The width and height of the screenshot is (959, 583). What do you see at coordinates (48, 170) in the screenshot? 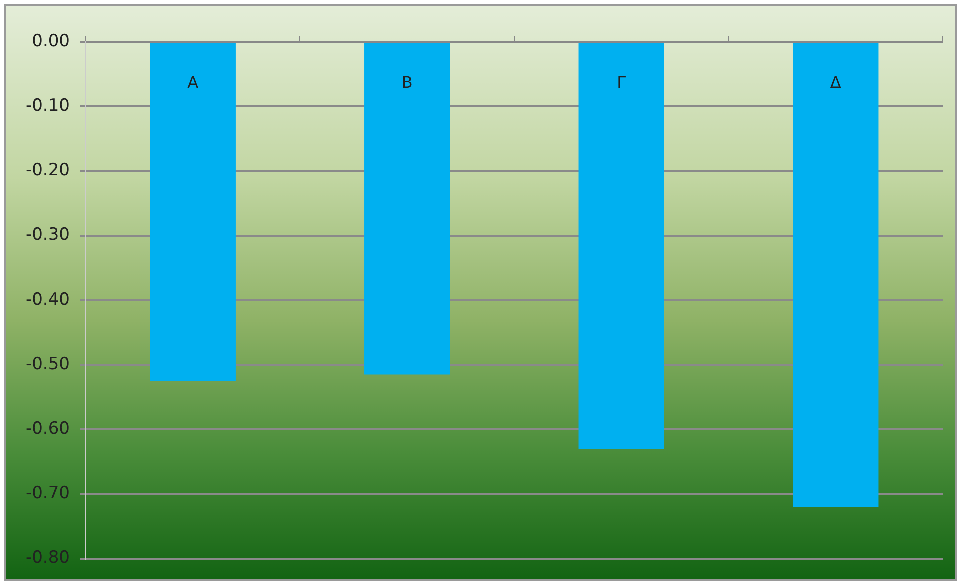
I see `y-tick-label: -0.20` at bounding box center [48, 170].